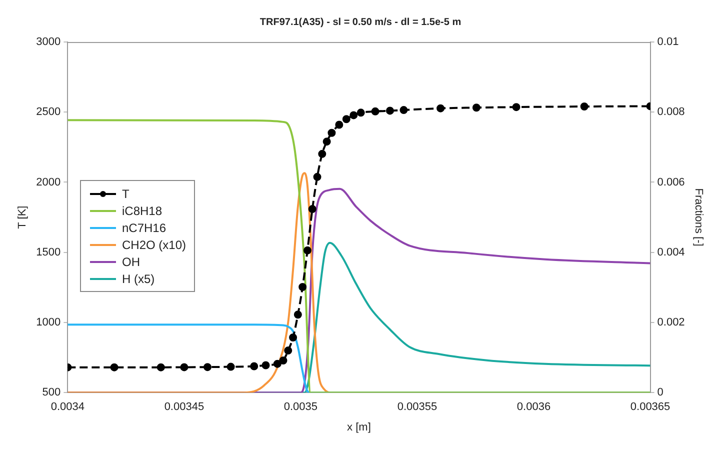 Image resolution: width=725 pixels, height=450 pixels. Describe the element at coordinates (660, 392) in the screenshot. I see `y2-tick-label: 0` at that location.